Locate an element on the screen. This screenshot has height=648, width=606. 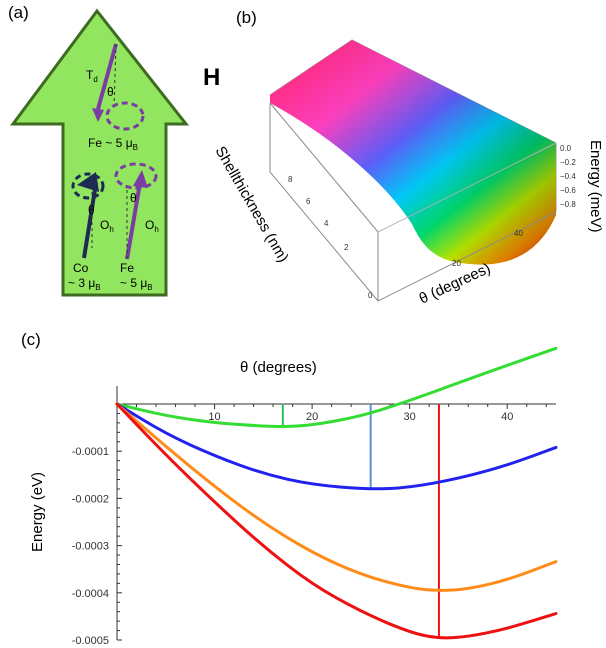
surface-x-ticks: 20 40 is located at coordinates (487, 248).